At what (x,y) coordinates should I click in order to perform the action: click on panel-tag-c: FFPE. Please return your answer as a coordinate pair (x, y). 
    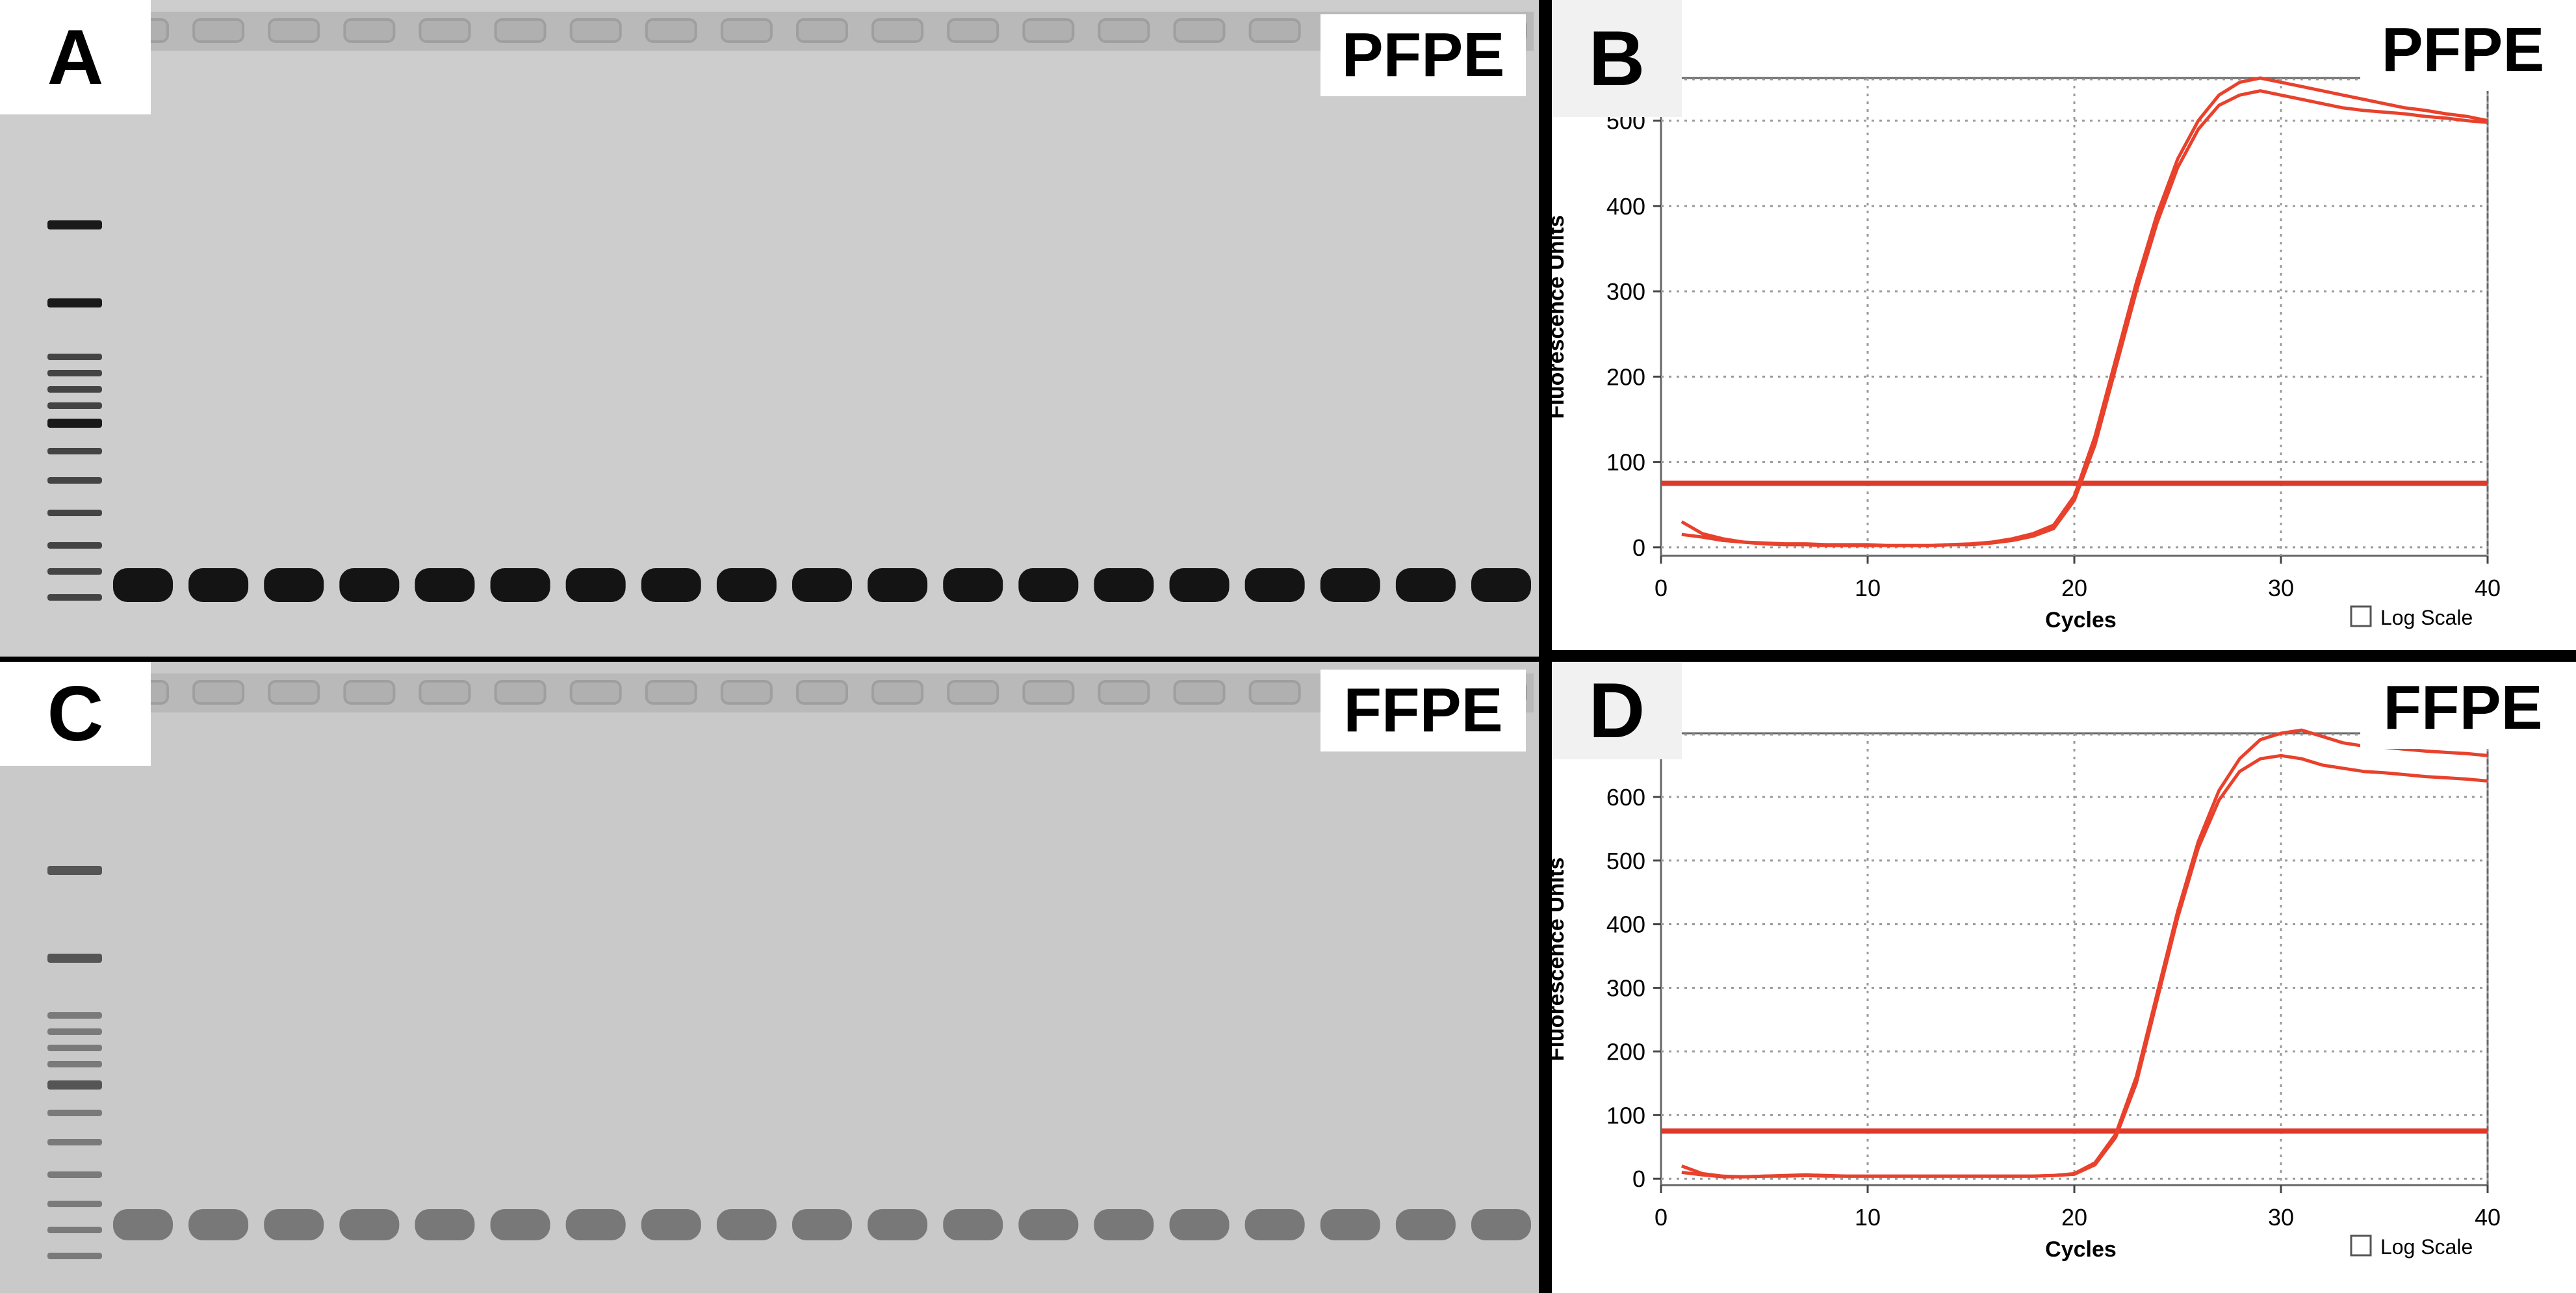
    Looking at the image, I should click on (1423, 711).